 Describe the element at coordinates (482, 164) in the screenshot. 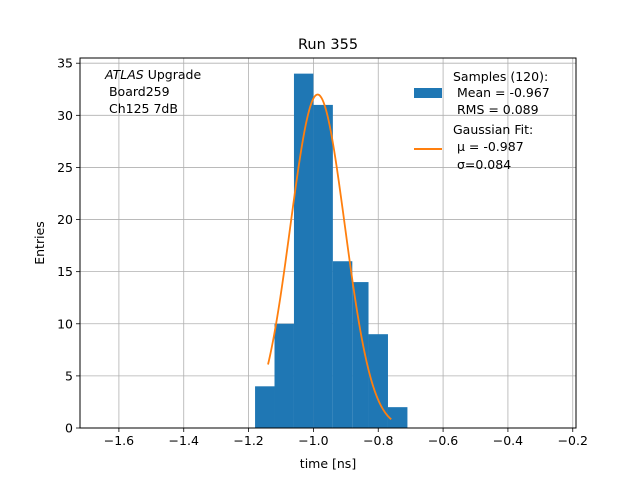

I see `legend-fit-line-3: σ=0.084` at that location.